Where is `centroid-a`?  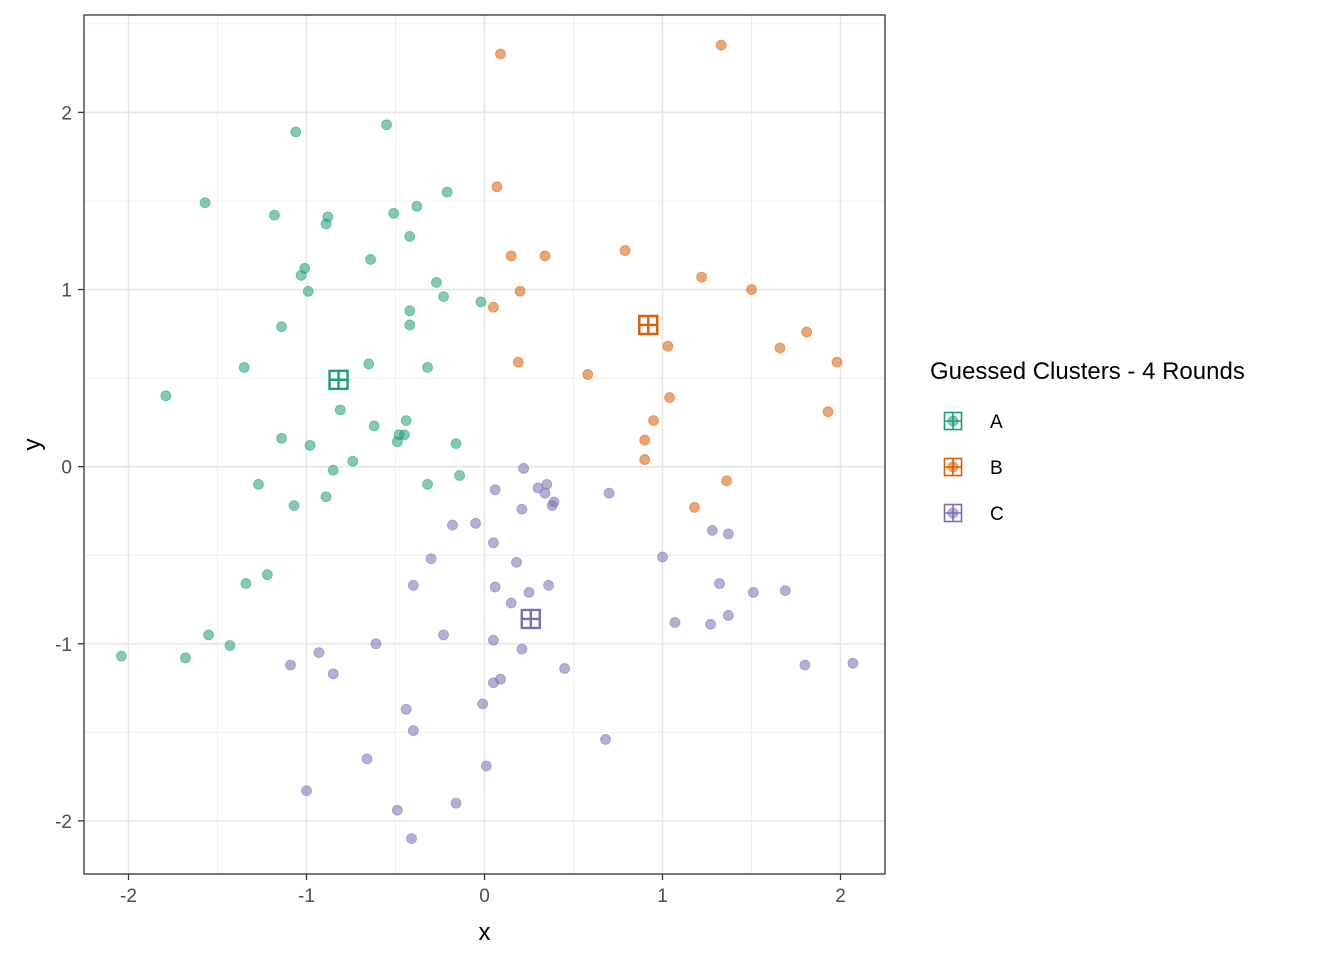 centroid-a is located at coordinates (338, 380).